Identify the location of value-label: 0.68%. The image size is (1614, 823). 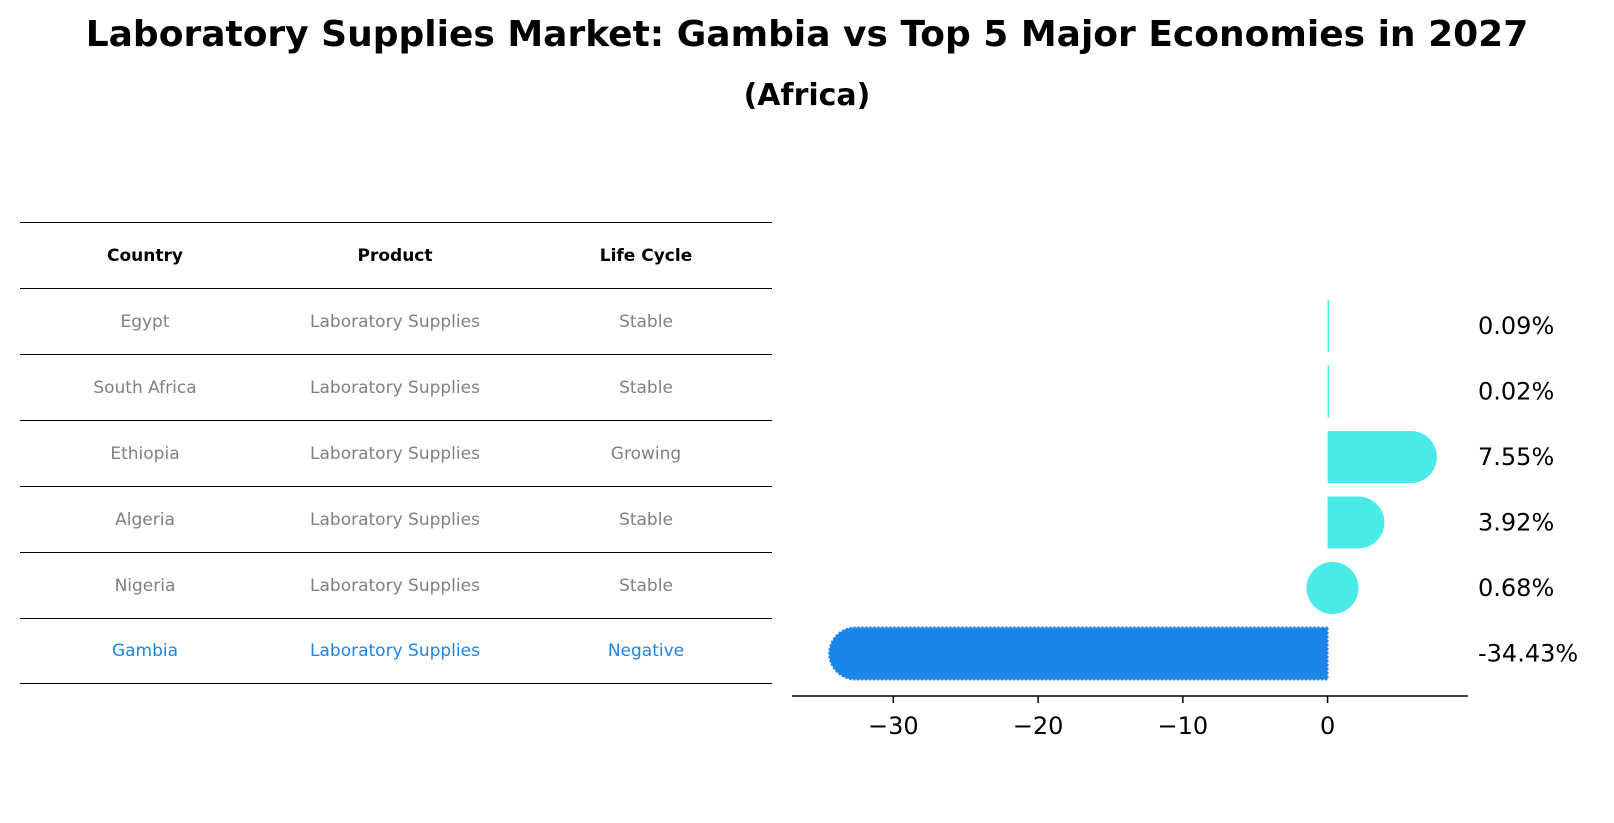
(1516, 588).